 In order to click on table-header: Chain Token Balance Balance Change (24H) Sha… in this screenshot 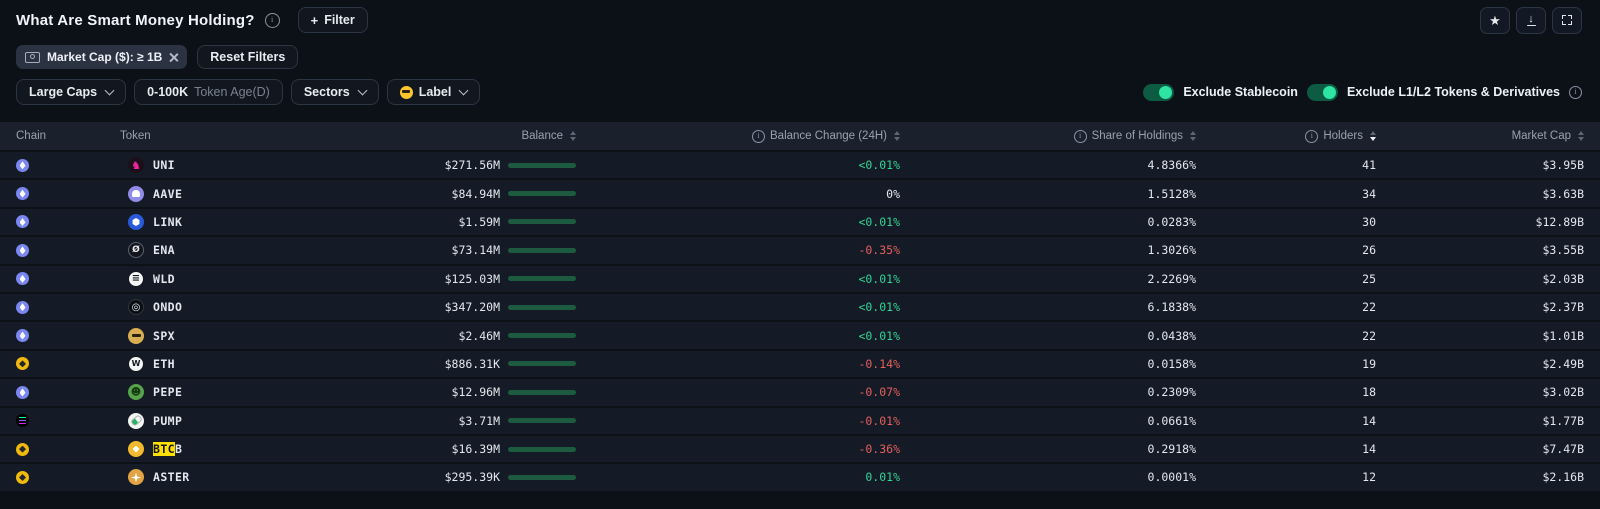, I will do `click(800, 137)`.